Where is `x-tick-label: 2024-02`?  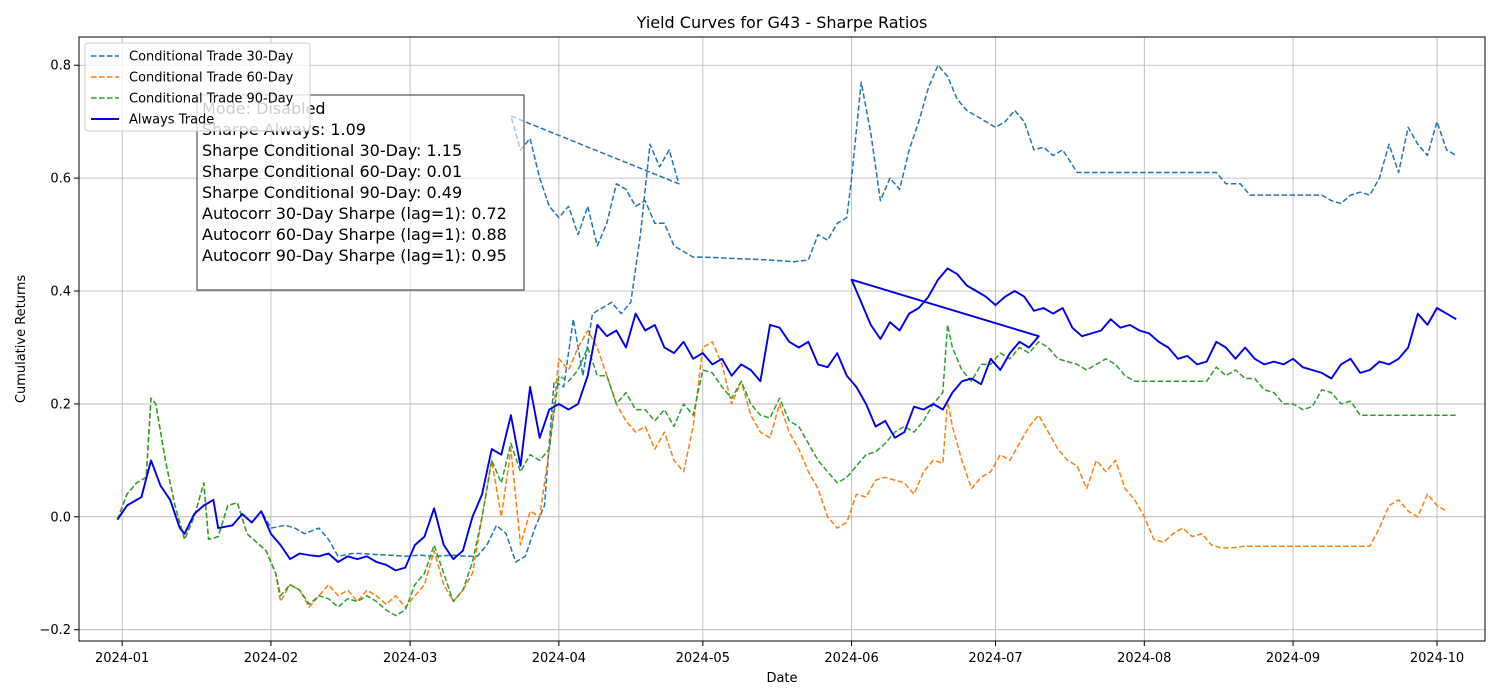 x-tick-label: 2024-02 is located at coordinates (271, 658).